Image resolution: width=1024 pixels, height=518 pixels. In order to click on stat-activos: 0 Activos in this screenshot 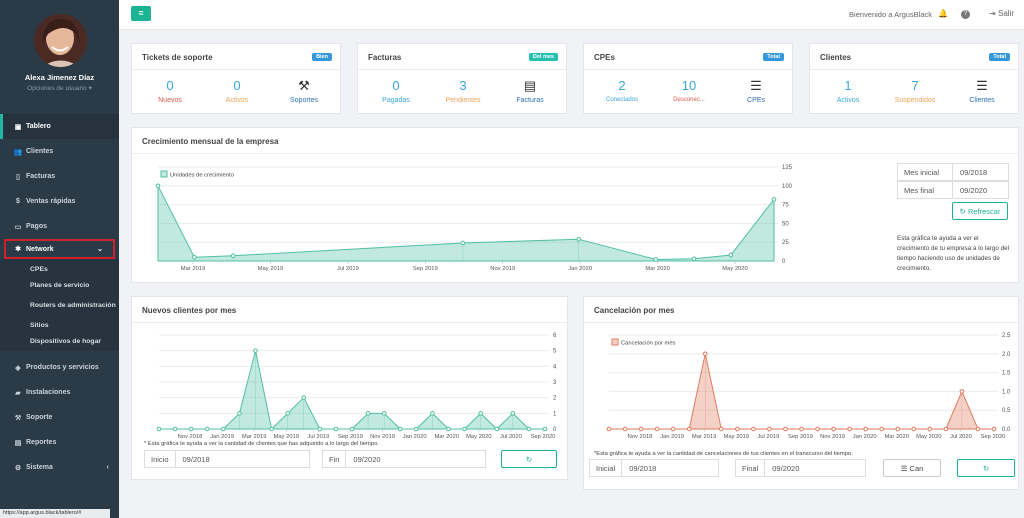, I will do `click(237, 91)`.